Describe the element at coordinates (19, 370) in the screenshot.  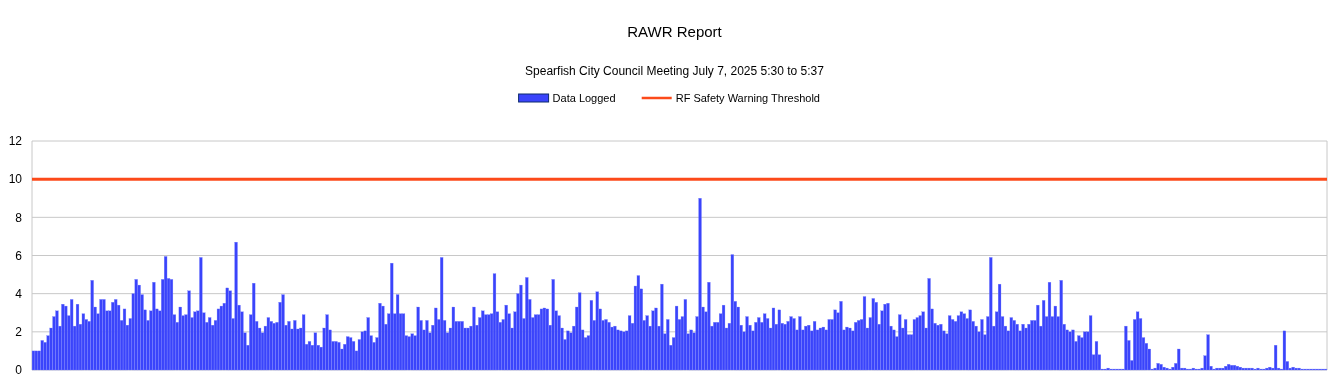
I see `y-tick-label: 0` at that location.